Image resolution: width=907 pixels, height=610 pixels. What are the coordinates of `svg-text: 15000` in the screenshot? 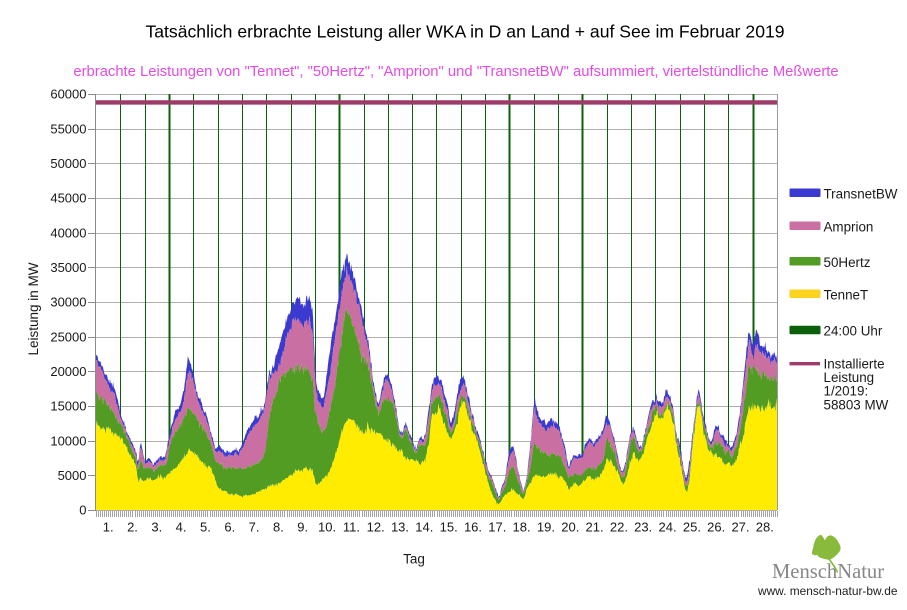 It's located at (68, 406).